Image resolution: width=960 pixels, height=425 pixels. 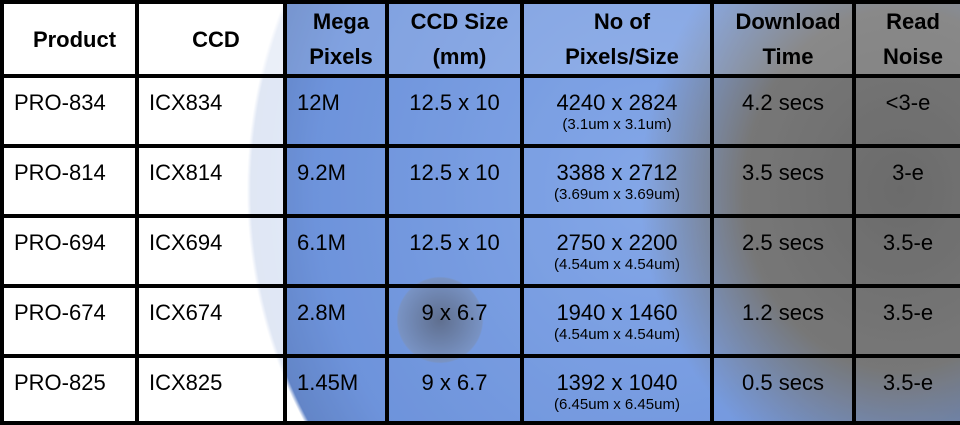 I want to click on table-cell: ICX814, so click(x=211, y=181).